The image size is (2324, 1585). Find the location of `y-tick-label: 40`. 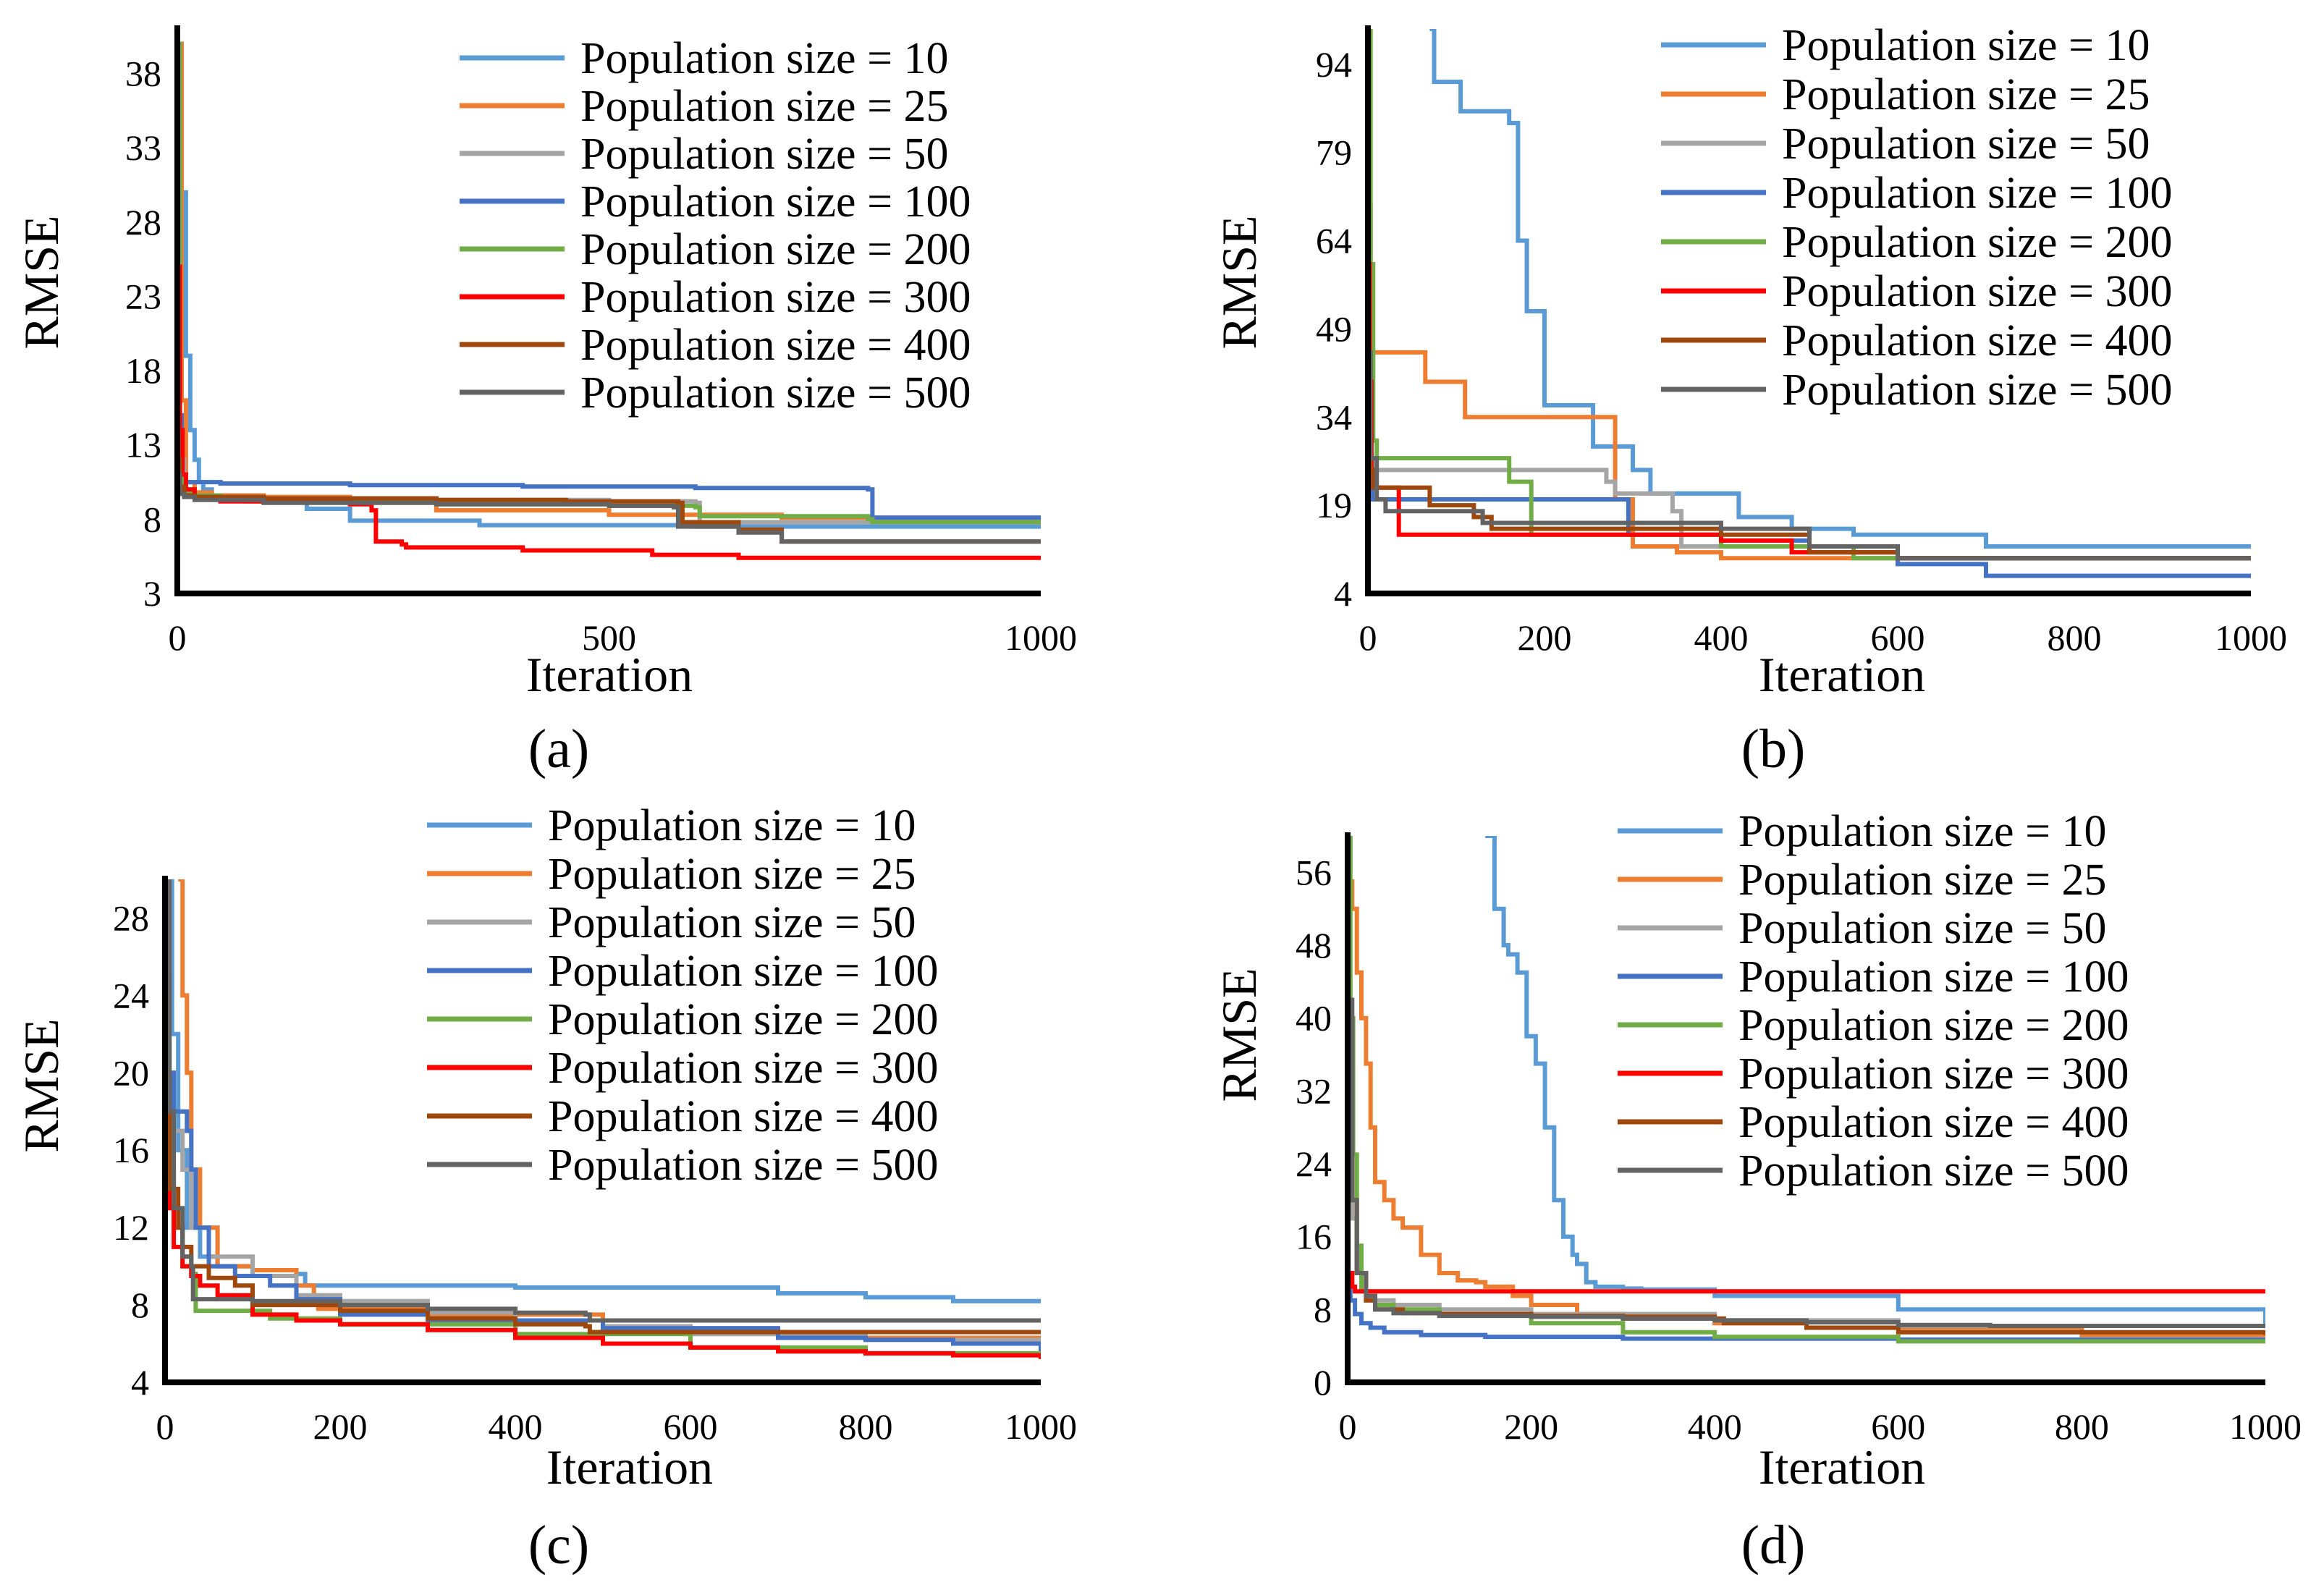

y-tick-label: 40 is located at coordinates (1314, 1019).